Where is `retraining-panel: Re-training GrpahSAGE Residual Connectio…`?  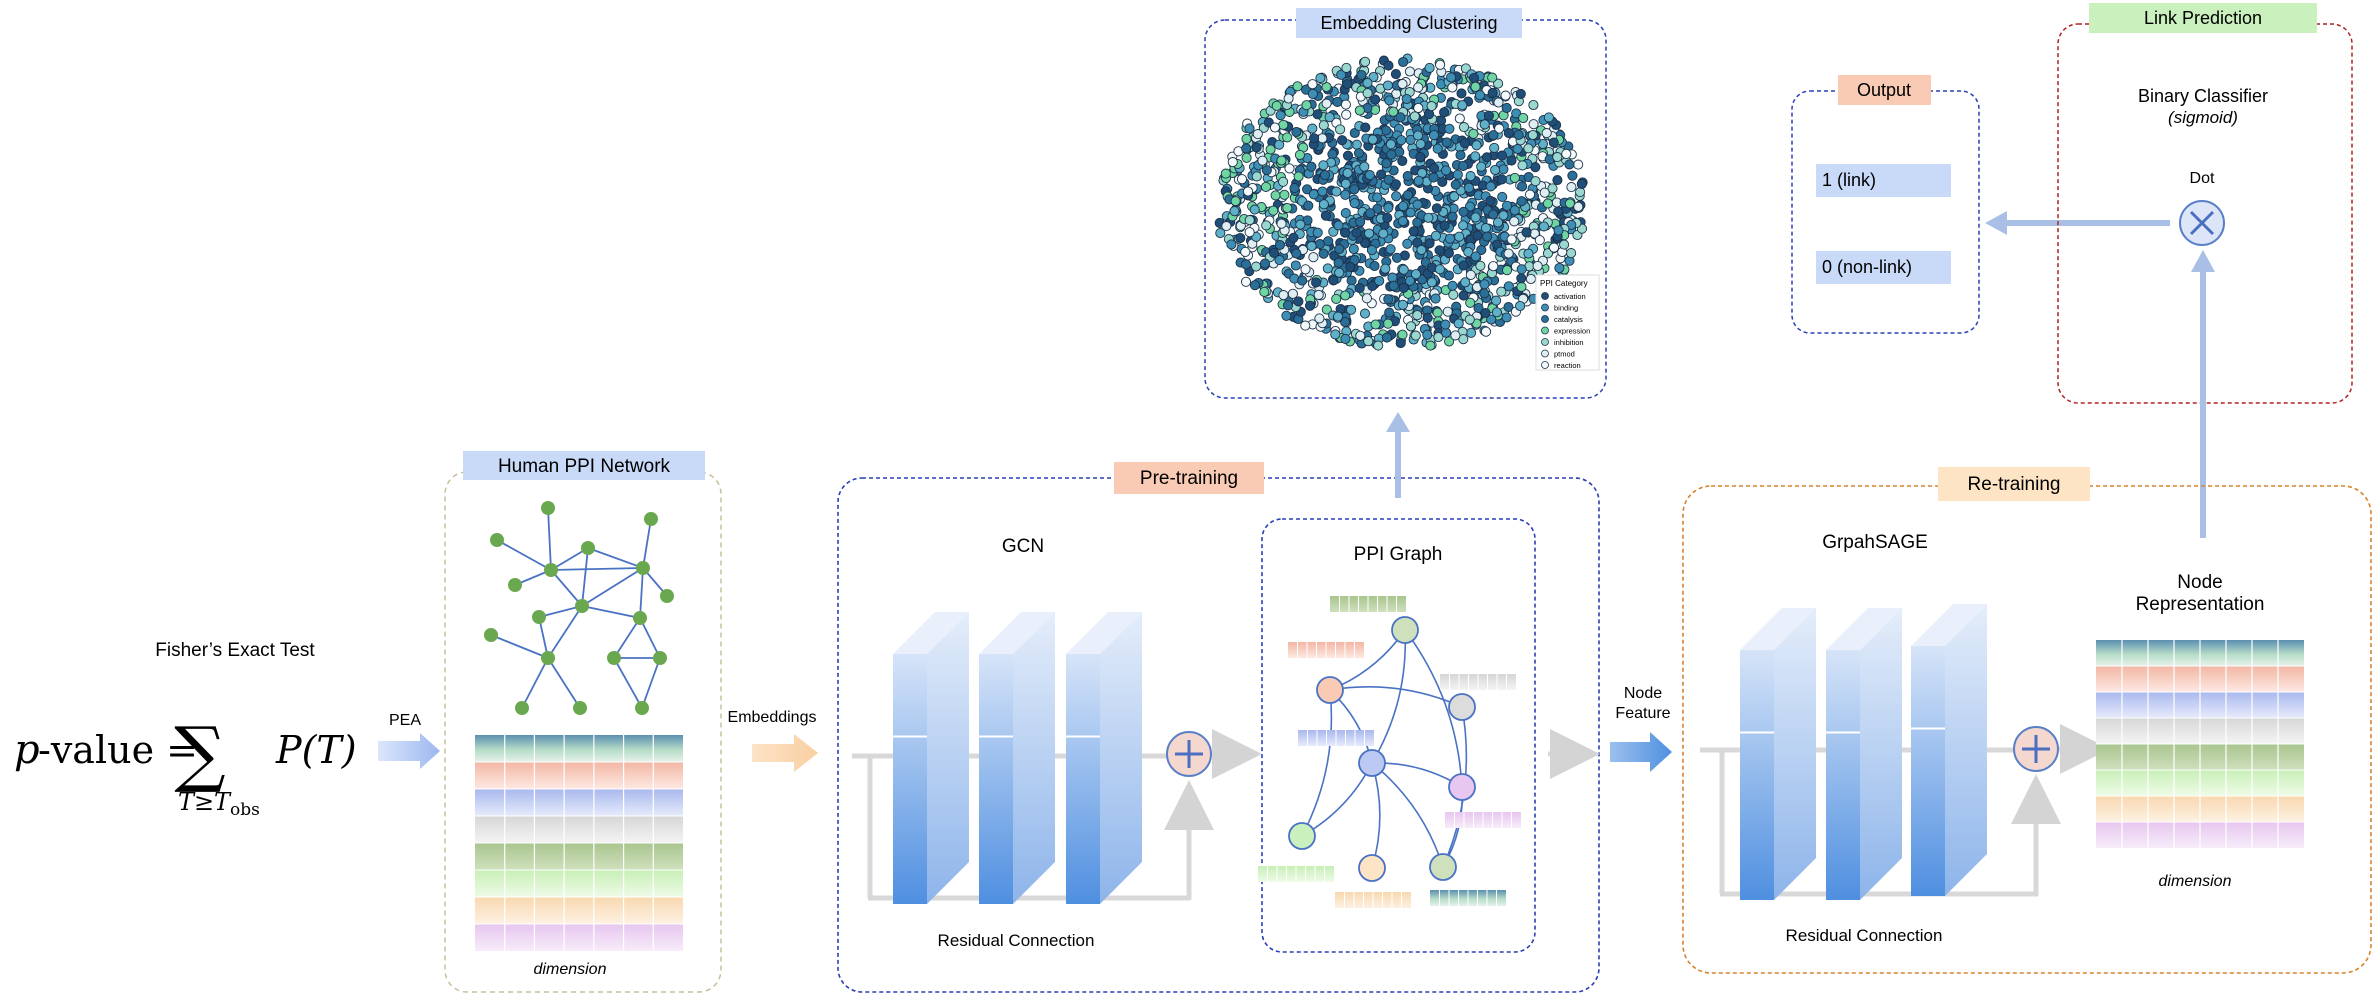 retraining-panel: Re-training GrpahSAGE Residual Connectio… is located at coordinates (2027, 720).